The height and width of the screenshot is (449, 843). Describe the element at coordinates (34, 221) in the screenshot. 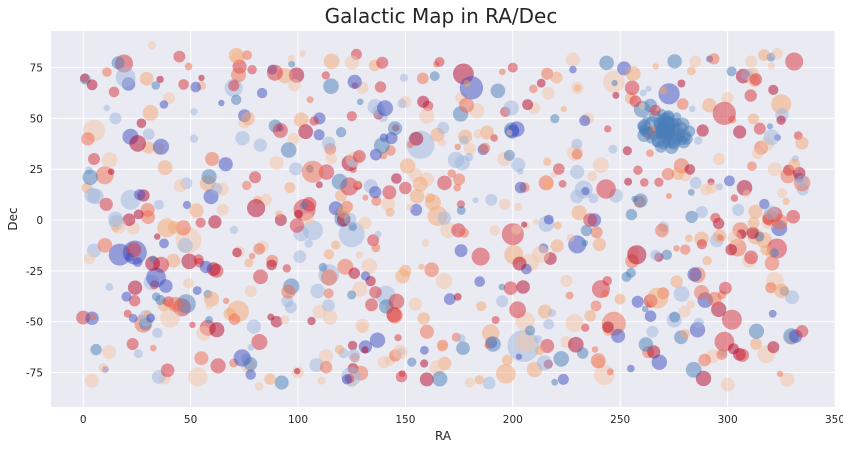

I see `y-tick-labels: -75 -50 -25 0 25 50 75` at that location.